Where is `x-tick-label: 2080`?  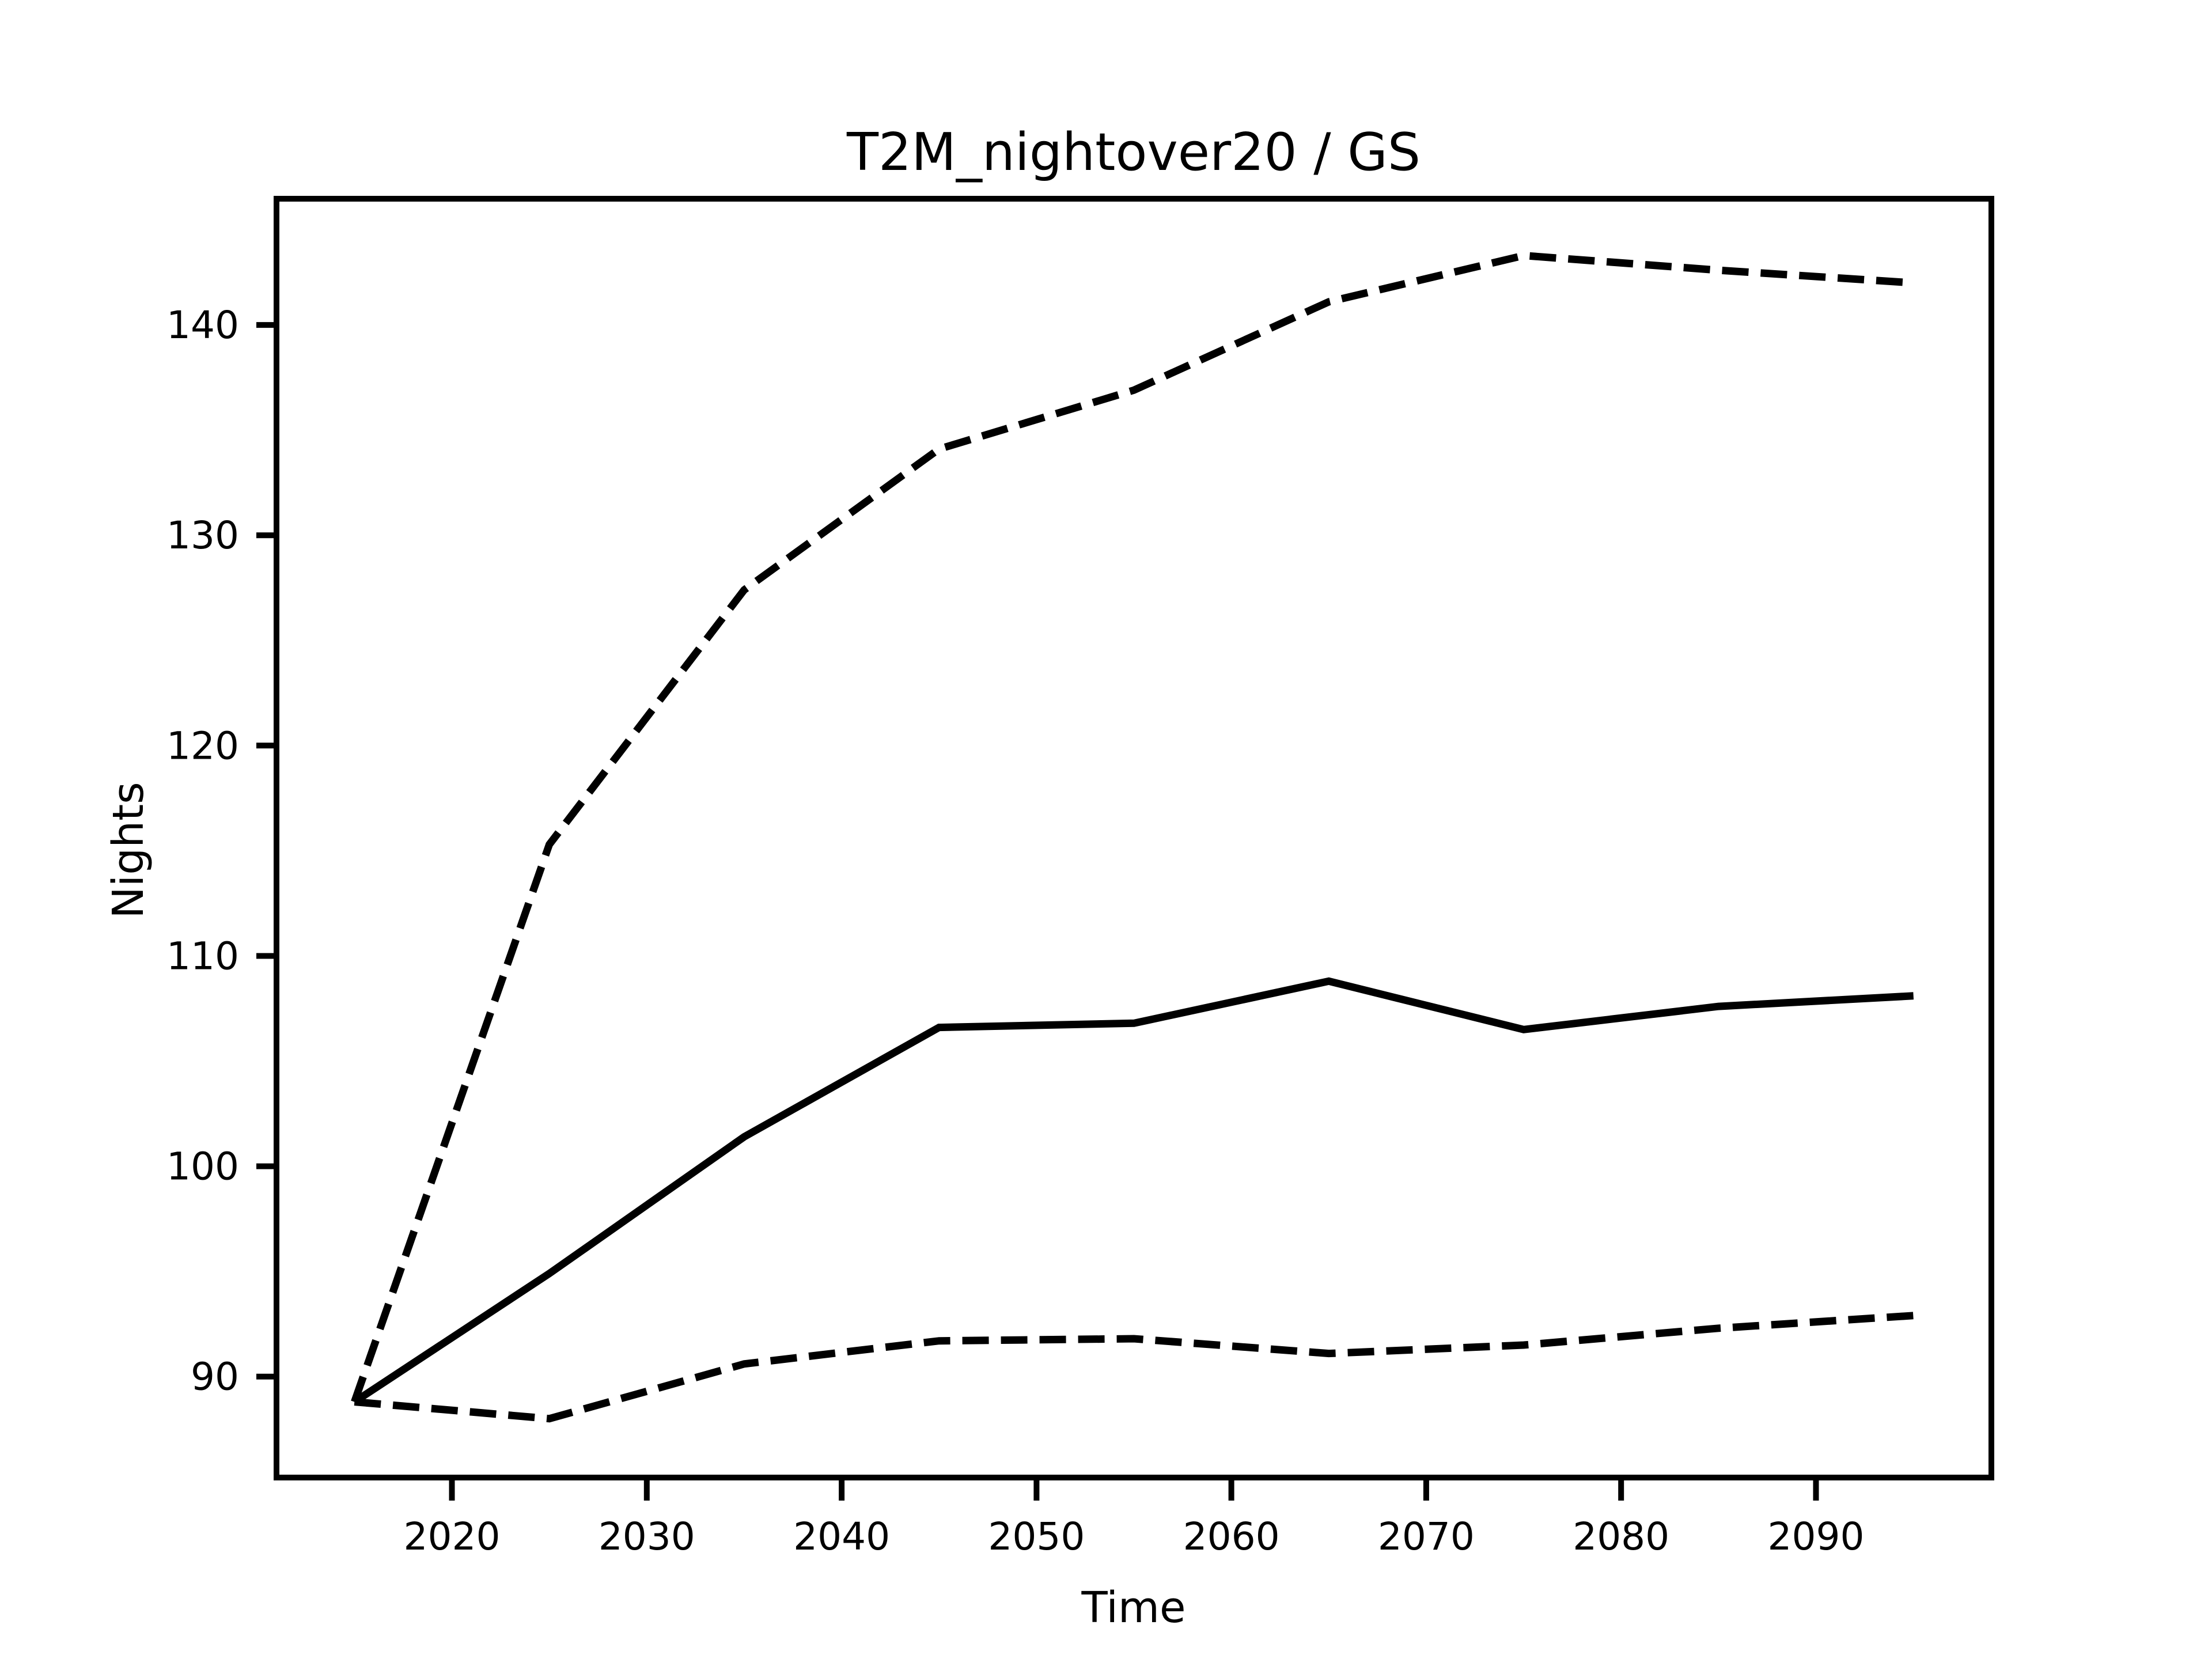
x-tick-label: 2080 is located at coordinates (1621, 1536).